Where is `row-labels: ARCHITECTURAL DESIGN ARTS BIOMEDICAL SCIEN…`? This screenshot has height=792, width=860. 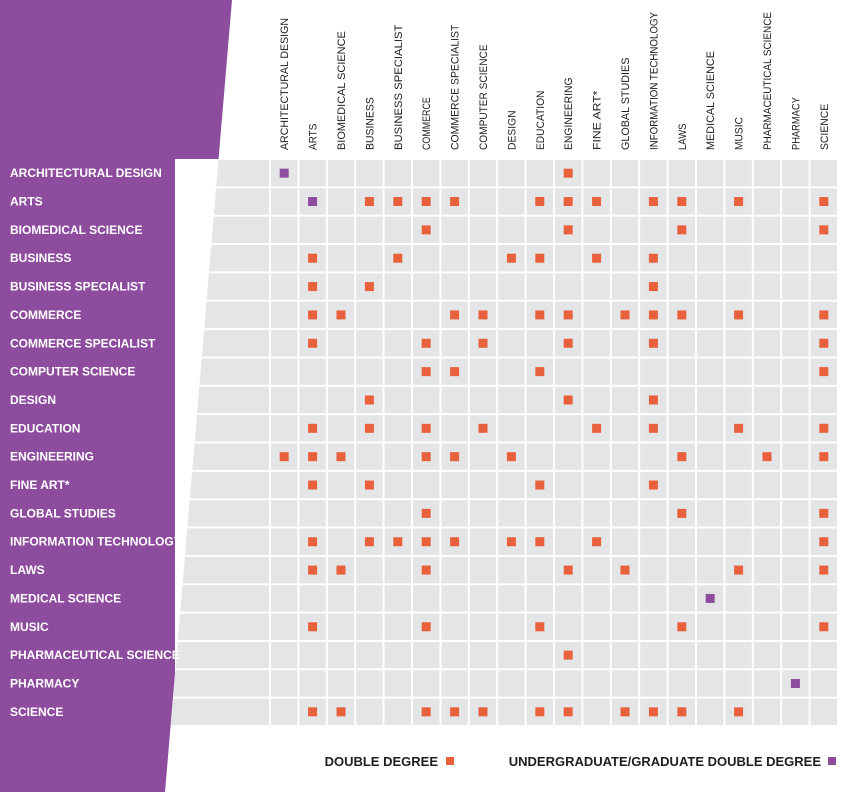
row-labels: ARCHITECTURAL DESIGN ARTS BIOMEDICAL SCIEN… is located at coordinates (96, 442).